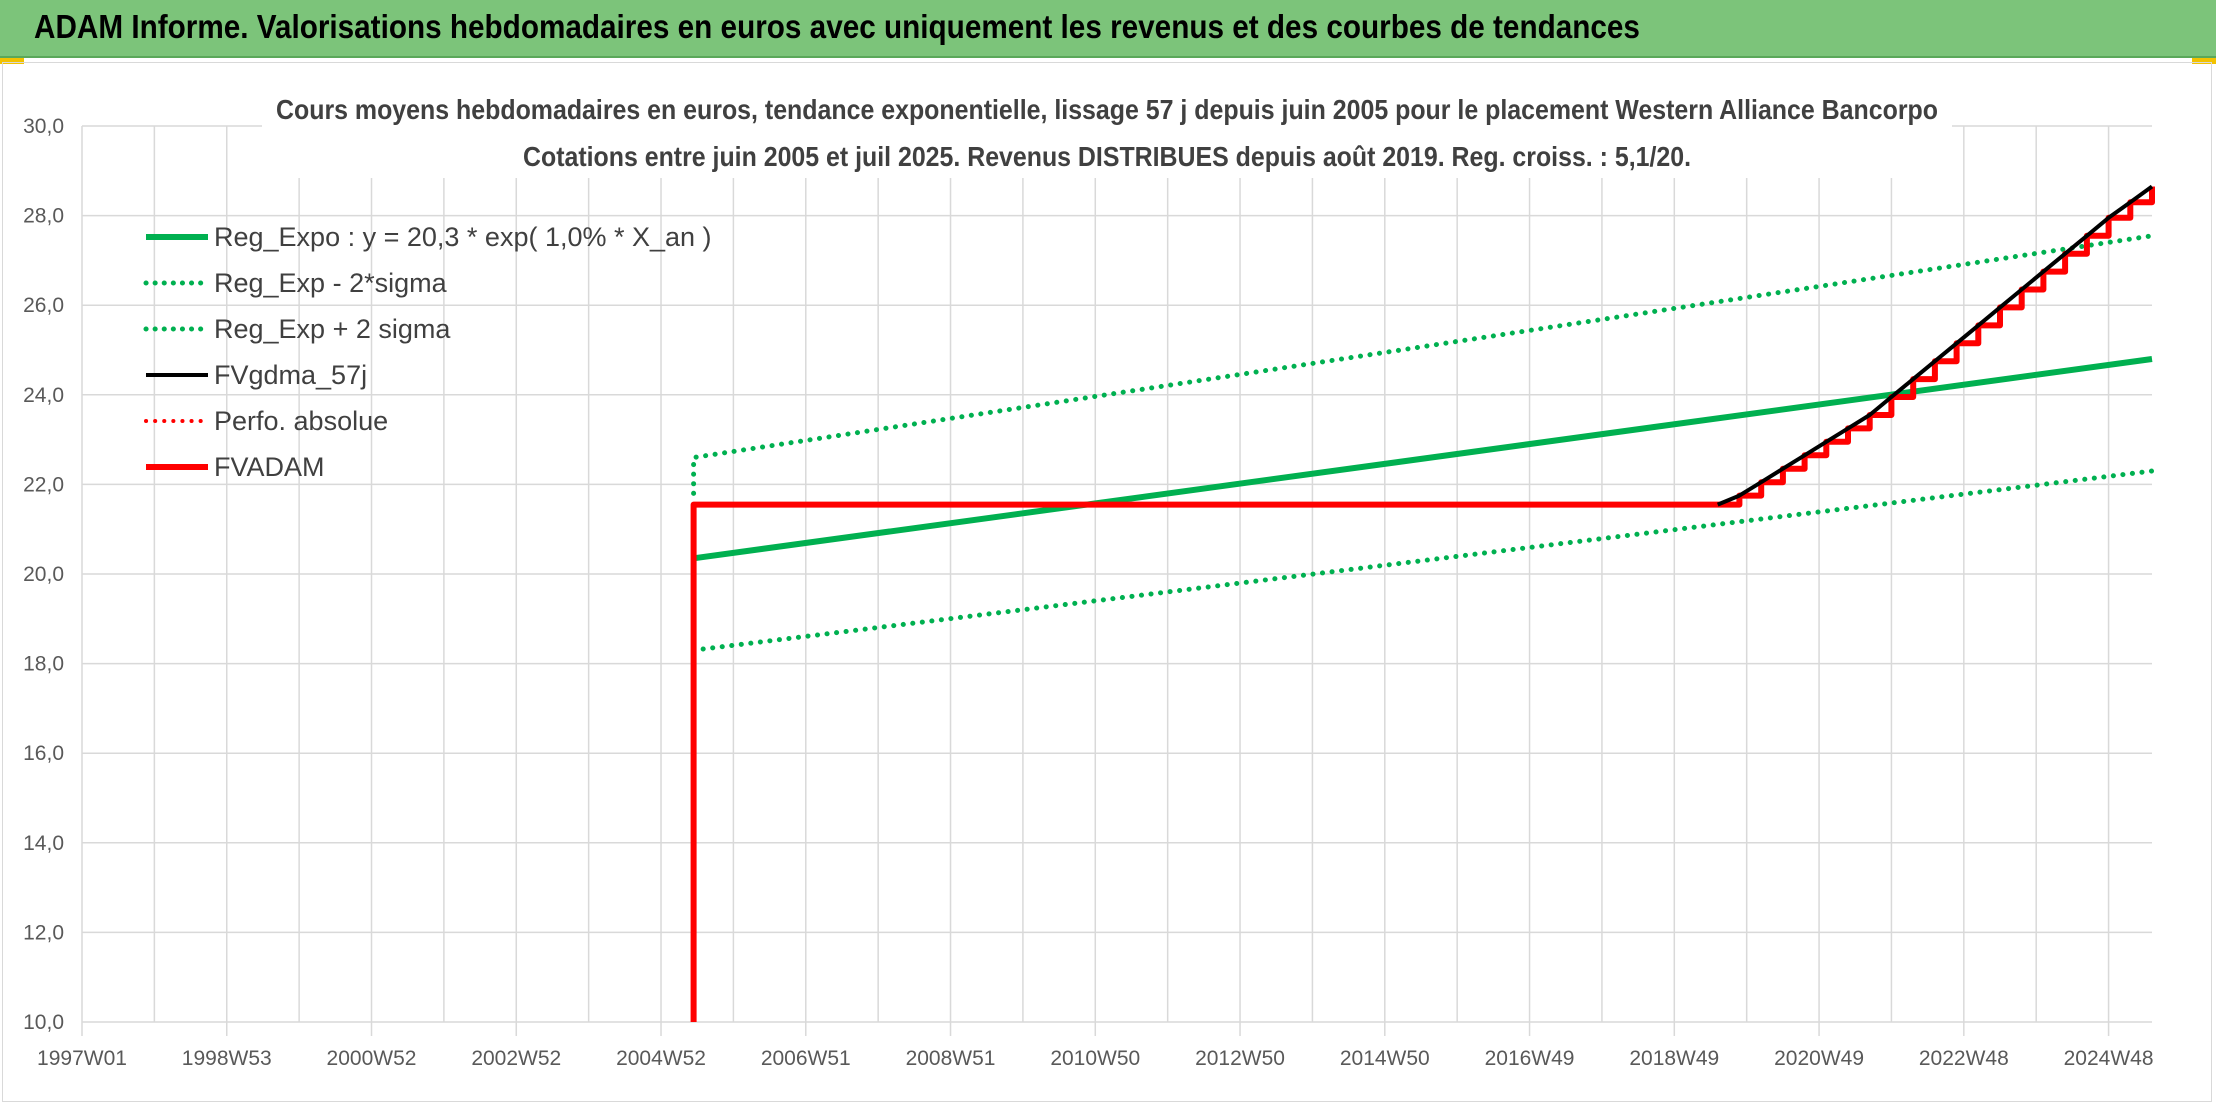 The height and width of the screenshot is (1106, 2216). Describe the element at coordinates (290, 375) in the screenshot. I see `legend-label: FVgdma_57j` at that location.